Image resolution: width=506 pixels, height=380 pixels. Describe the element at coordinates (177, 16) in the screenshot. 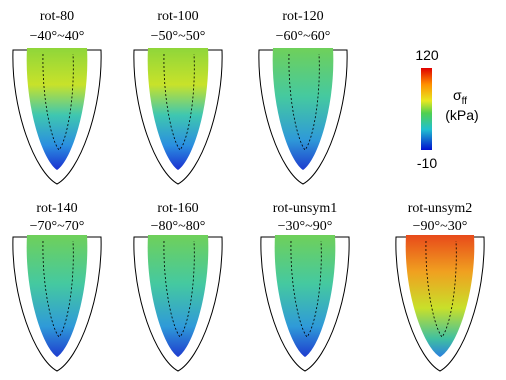

I see `panel-title: rot-100` at that location.